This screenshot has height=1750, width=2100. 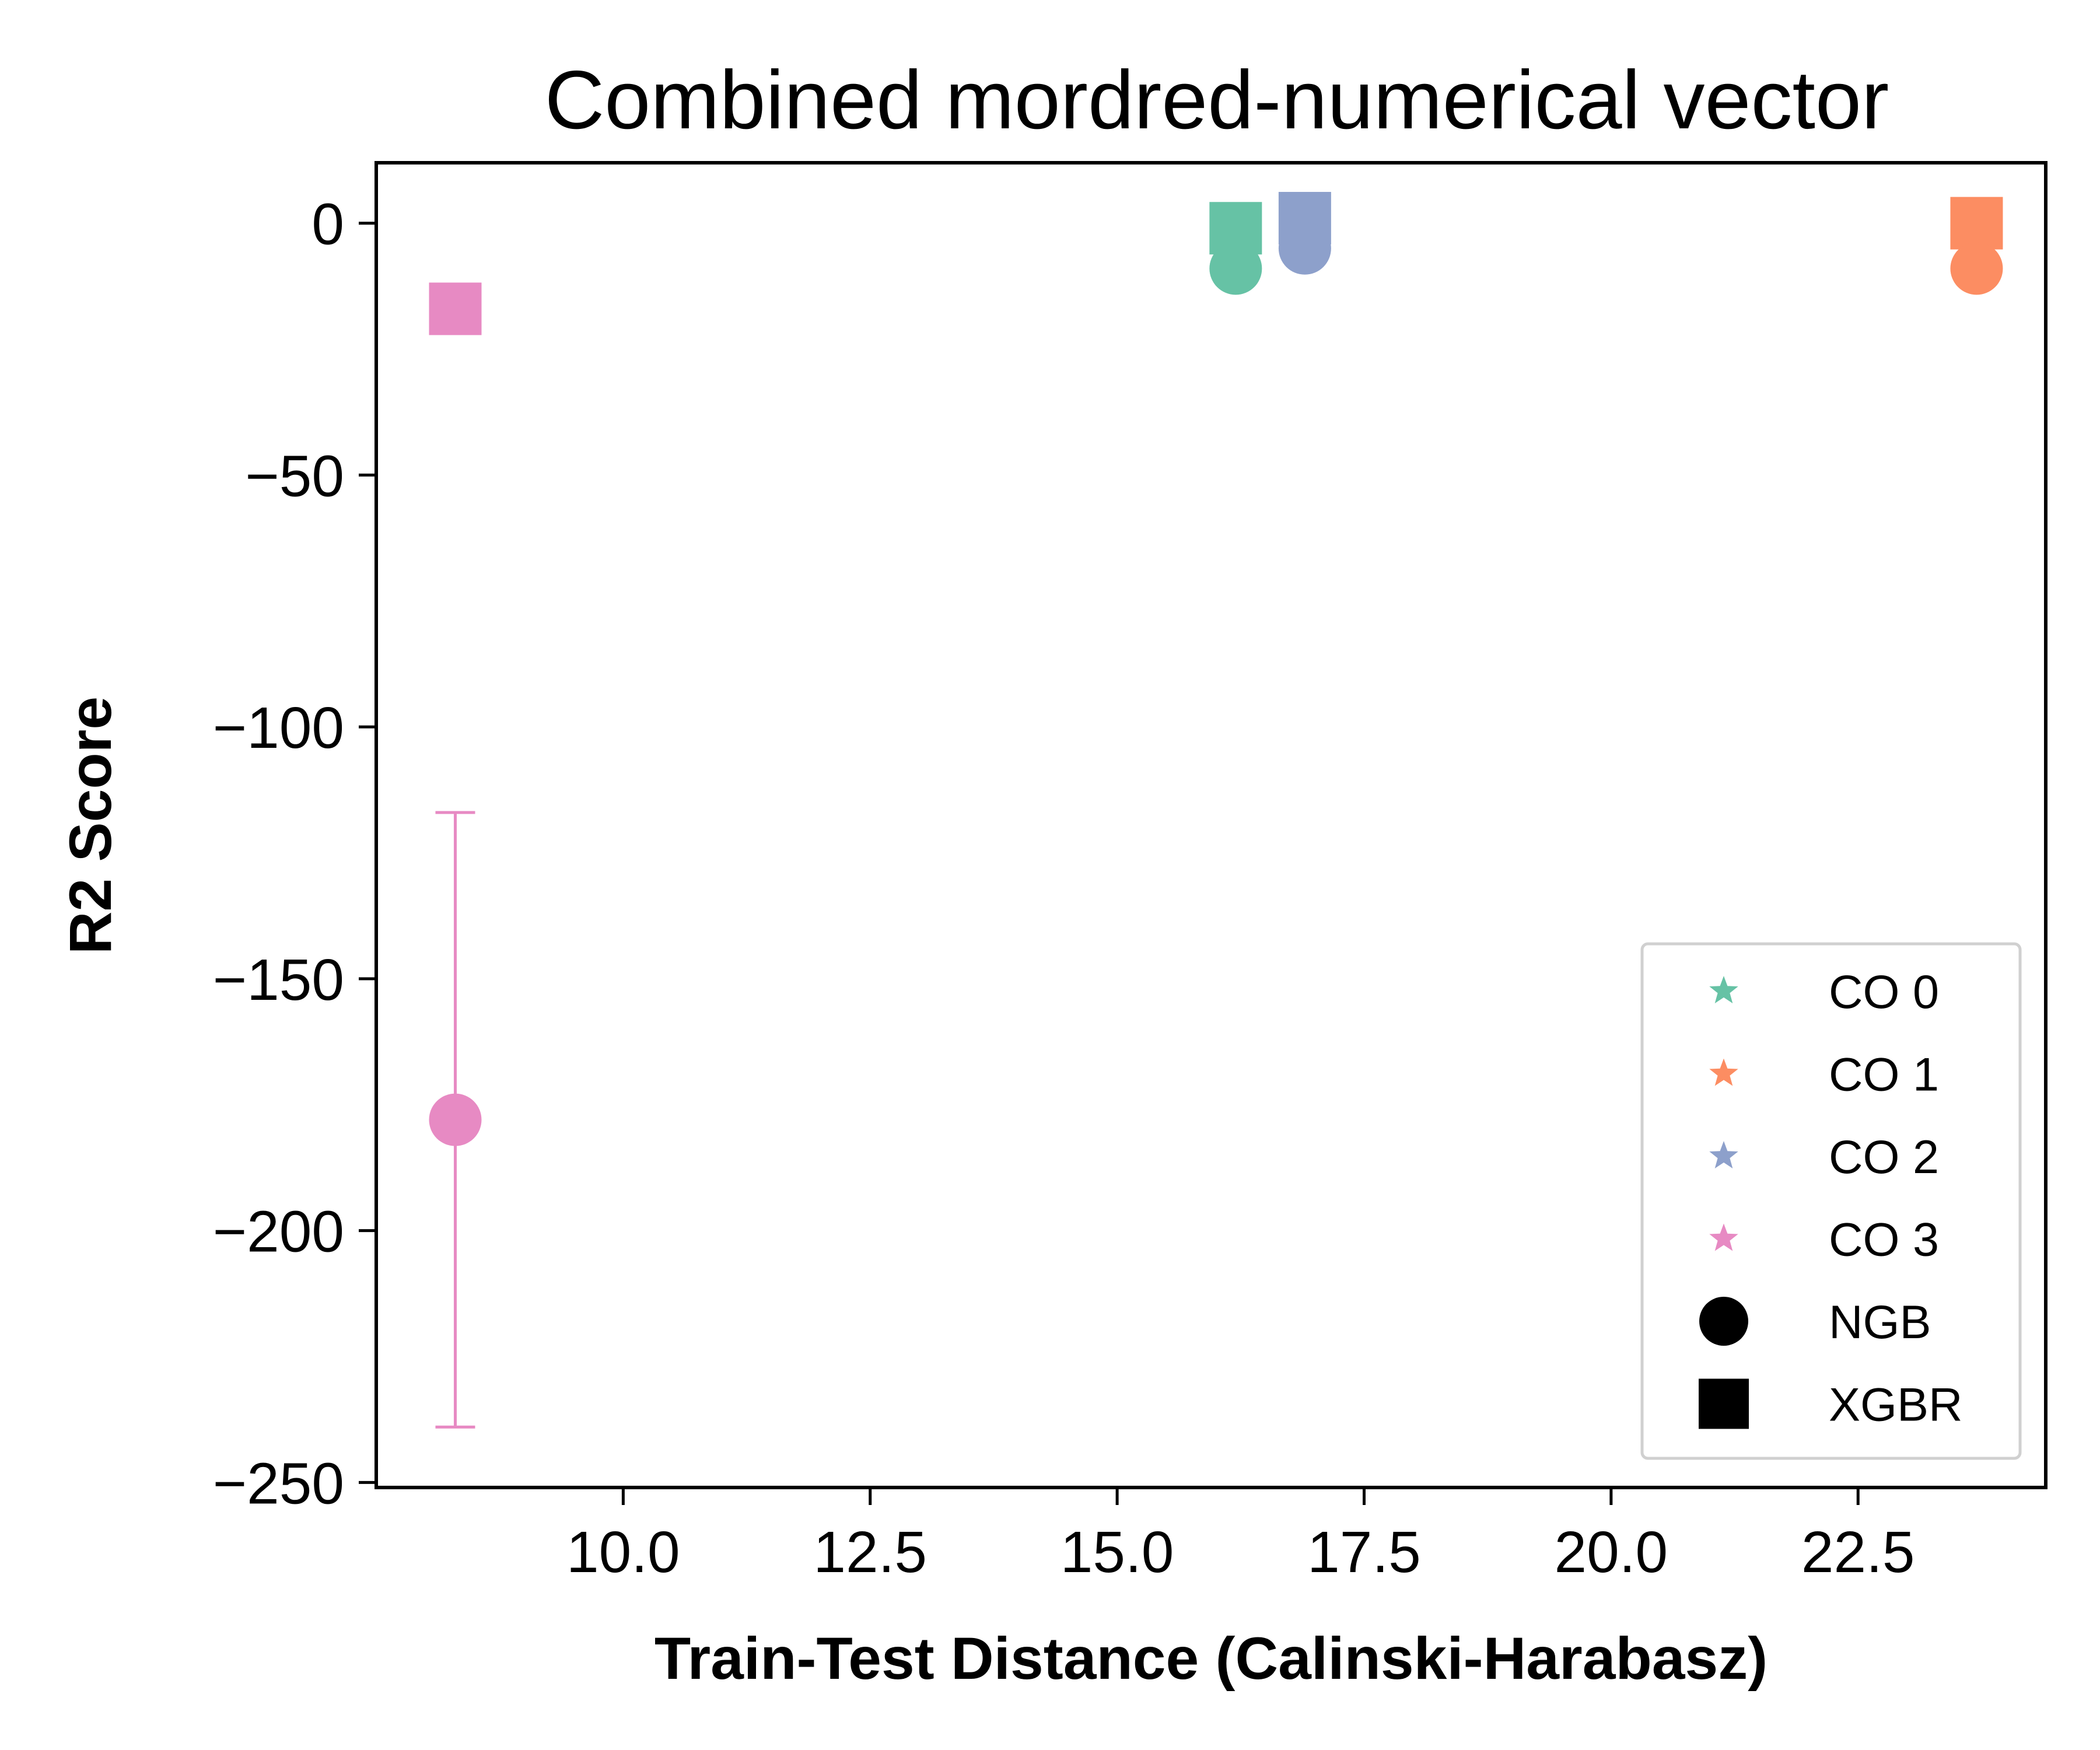 I want to click on y-tick-label: 0, so click(x=328, y=224).